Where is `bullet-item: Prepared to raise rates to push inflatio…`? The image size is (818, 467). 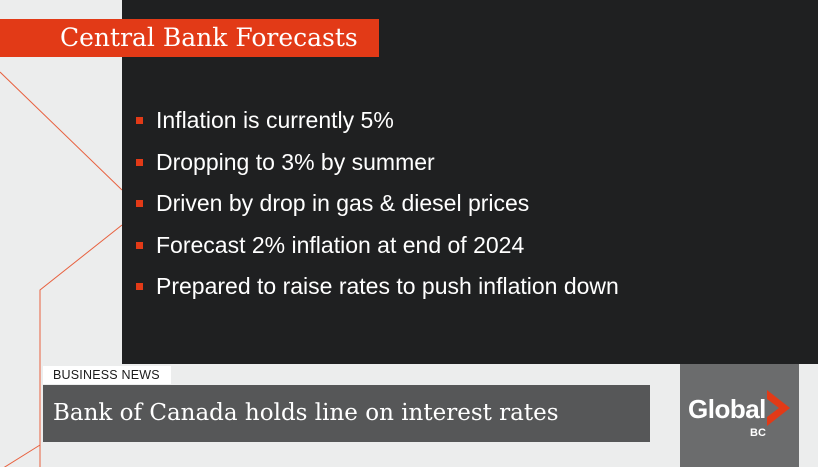 bullet-item: Prepared to raise rates to push inflatio… is located at coordinates (377, 287).